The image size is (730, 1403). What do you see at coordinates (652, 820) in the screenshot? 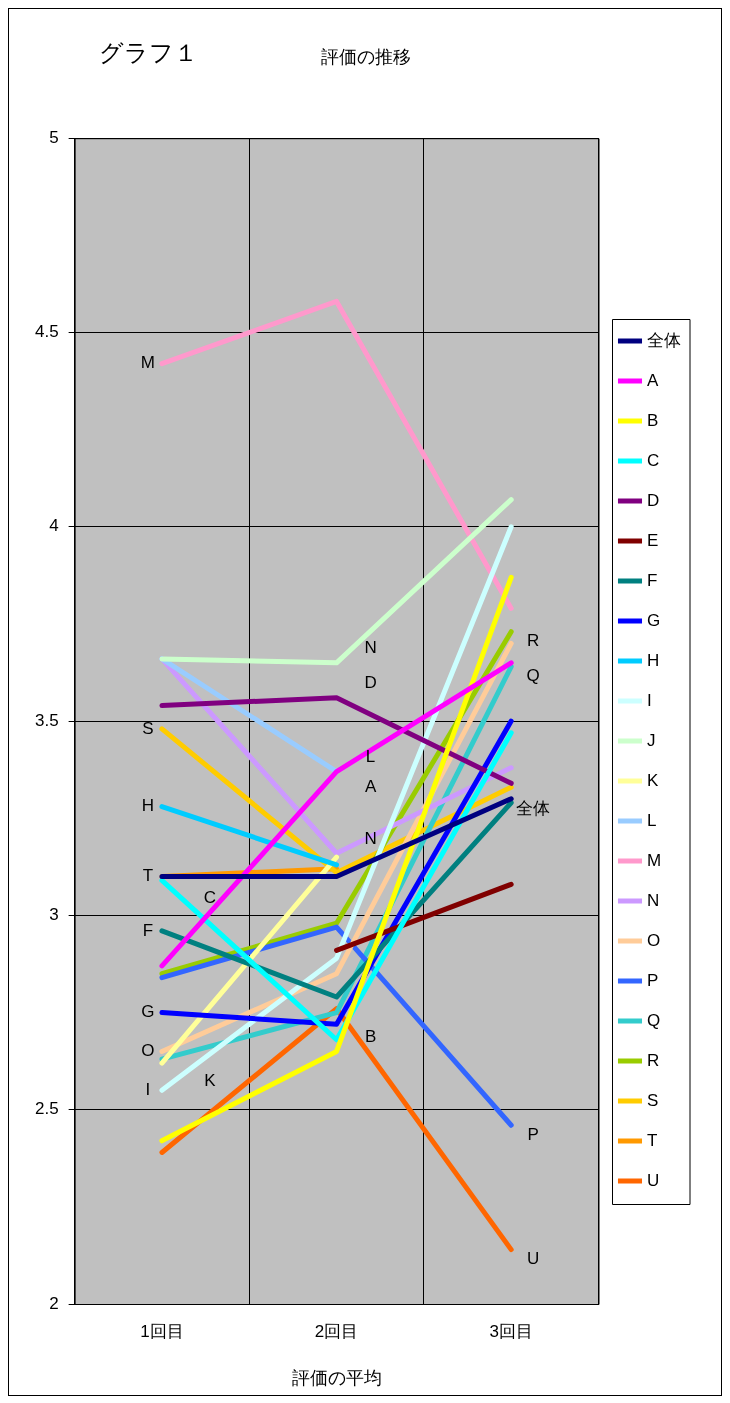
I see `legend-label: L` at bounding box center [652, 820].